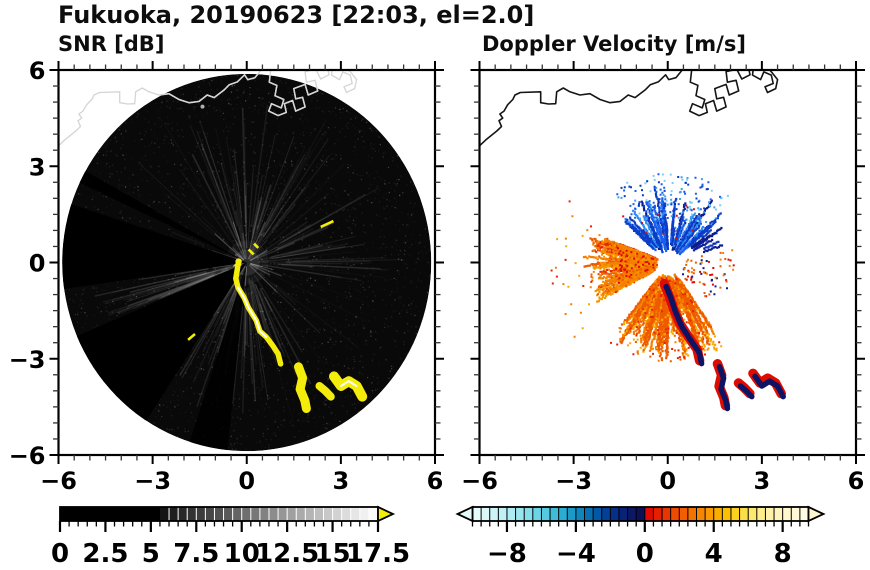 This screenshot has height=570, width=870. What do you see at coordinates (378, 554) in the screenshot?
I see `snr-colorbar-tick-label: 17.5` at bounding box center [378, 554].